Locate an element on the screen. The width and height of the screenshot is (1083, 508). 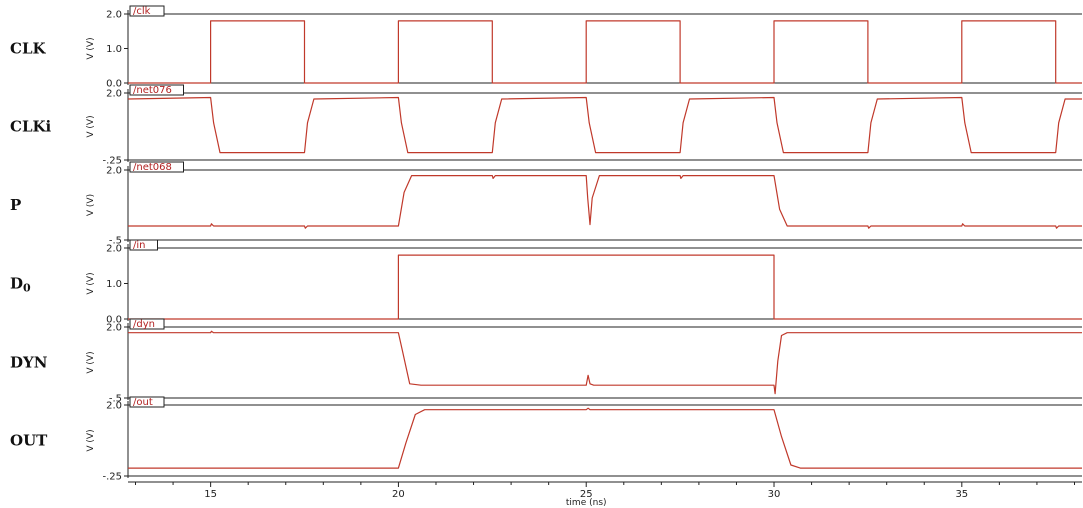
net-tag-label: /clk is located at coordinates (142, 11).